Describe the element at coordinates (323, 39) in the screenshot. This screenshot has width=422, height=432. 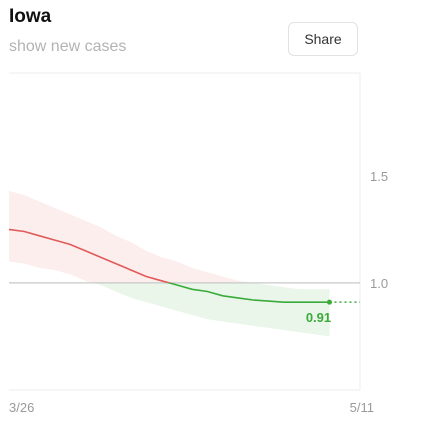
I see `share-button: Share` at that location.